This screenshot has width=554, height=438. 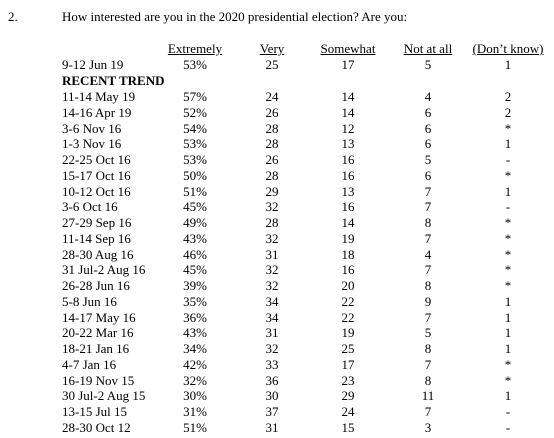 What do you see at coordinates (97, 112) in the screenshot?
I see `row-label: 14-16 Apr 19` at bounding box center [97, 112].